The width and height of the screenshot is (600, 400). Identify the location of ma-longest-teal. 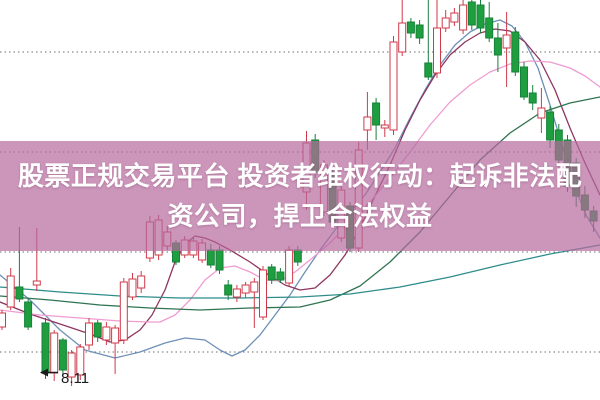
(300, 271).